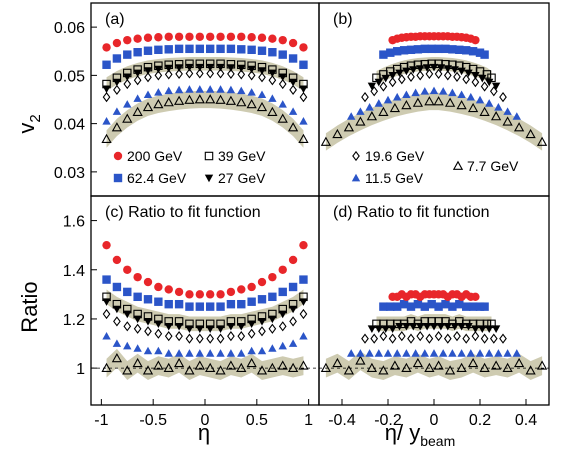 Image resolution: width=564 pixels, height=454 pixels. What do you see at coordinates (204, 432) in the screenshot?
I see `x-axis-title-left: η` at bounding box center [204, 432].